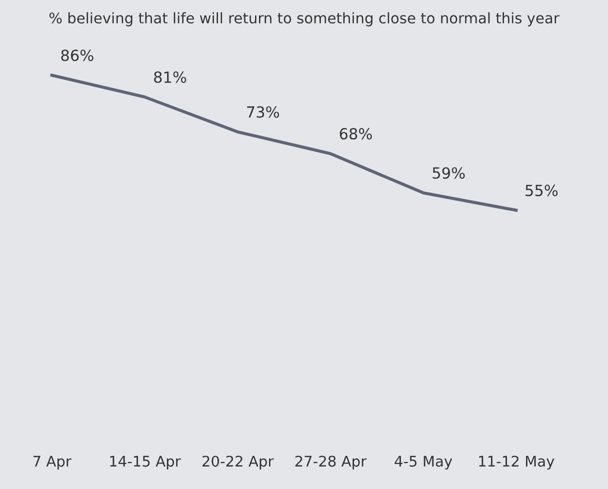 Image resolution: width=608 pixels, height=489 pixels. What do you see at coordinates (77, 56) in the screenshot?
I see `data-label: 86%` at bounding box center [77, 56].